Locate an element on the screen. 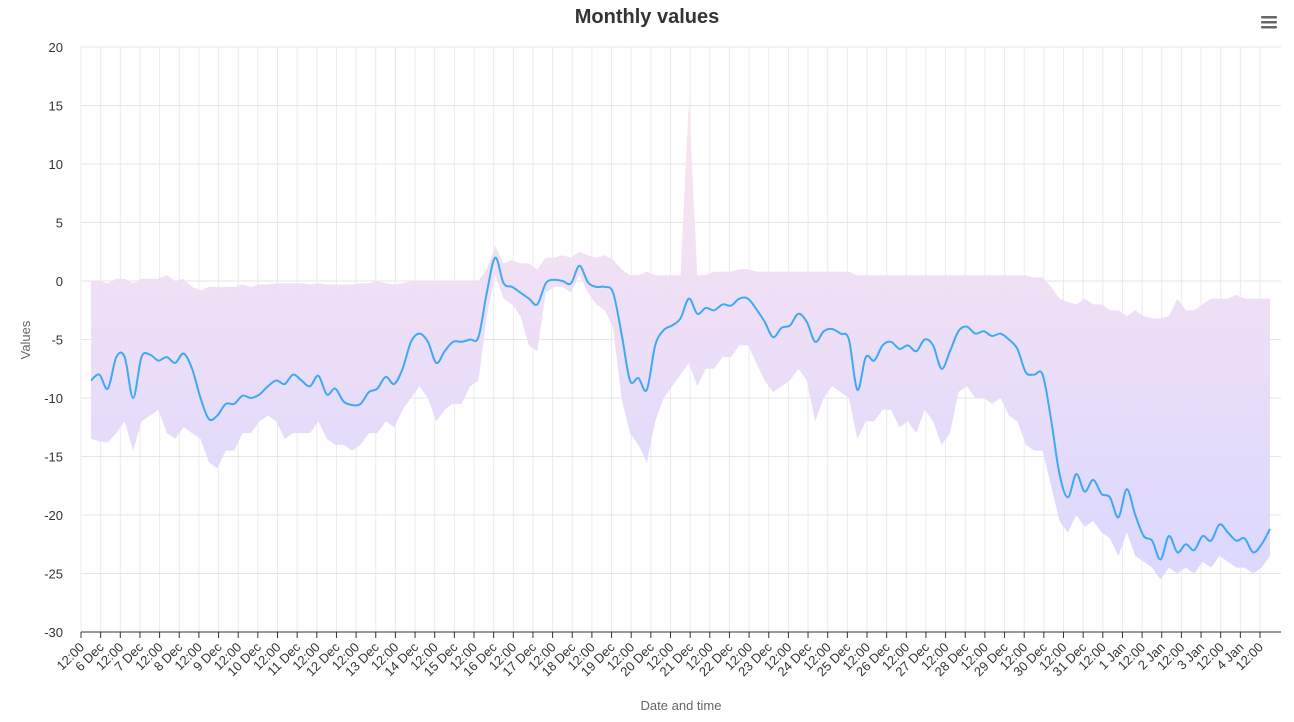 The width and height of the screenshot is (1294, 722). y-tick-label: 10 is located at coordinates (56, 164).